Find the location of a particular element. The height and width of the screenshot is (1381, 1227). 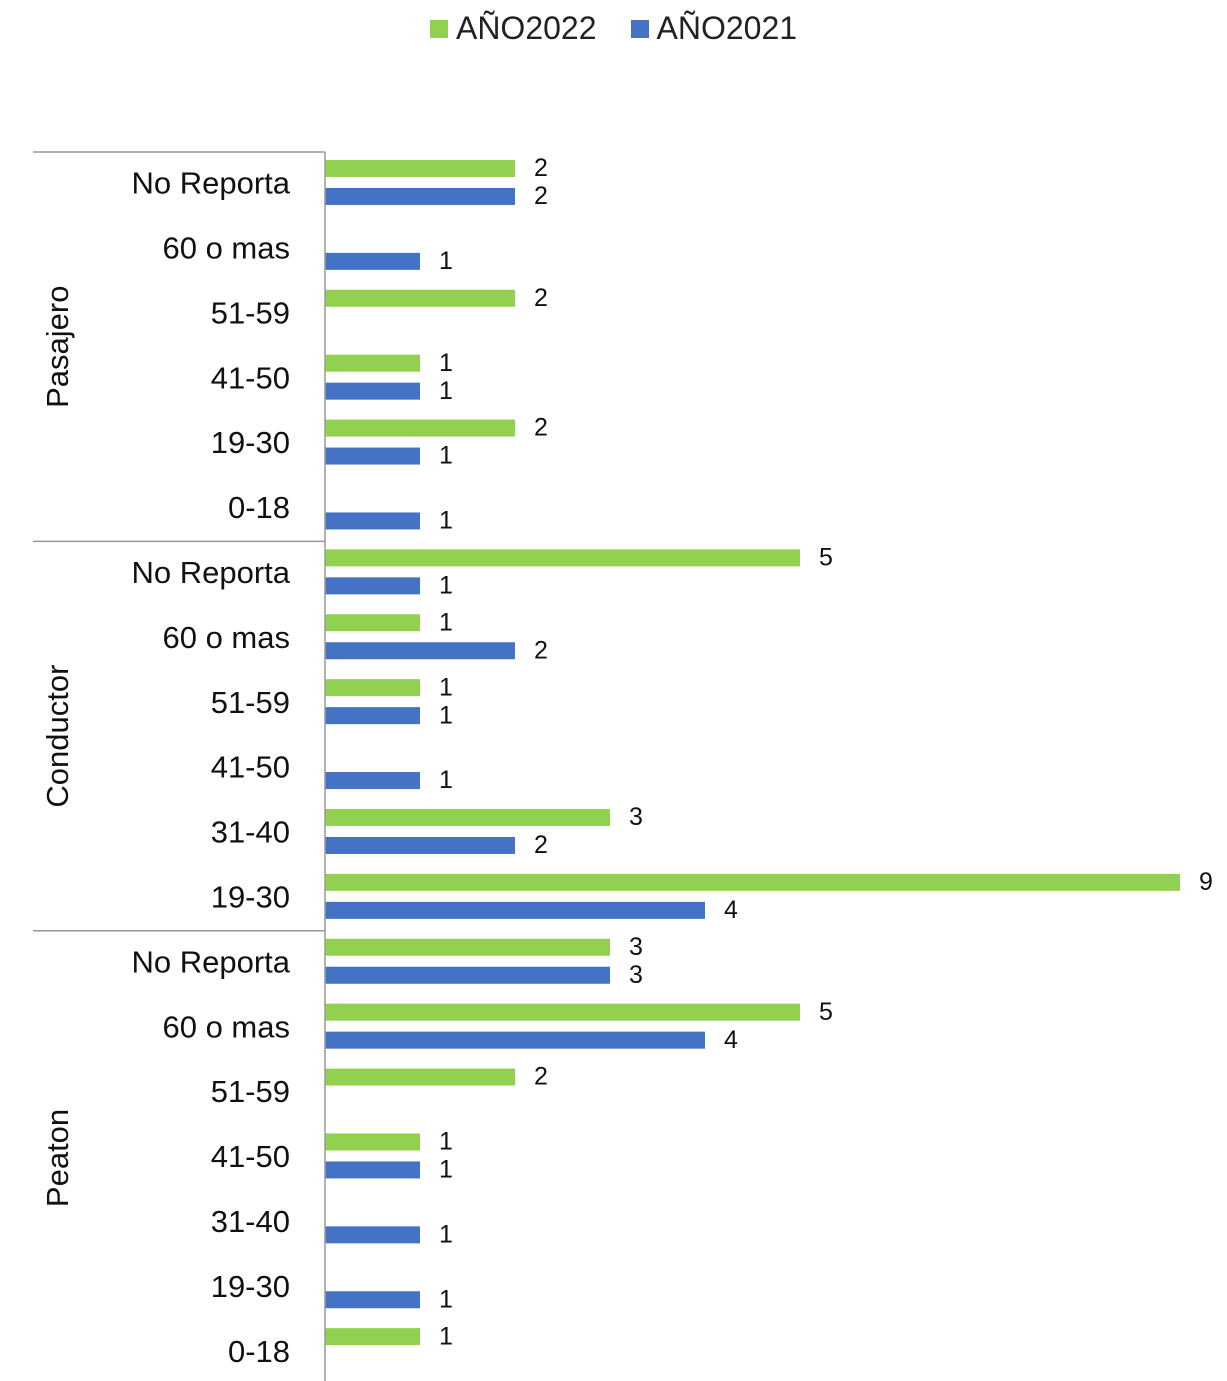

data-label-a-o2022-peaton-no-reporta: 3 is located at coordinates (636, 947).